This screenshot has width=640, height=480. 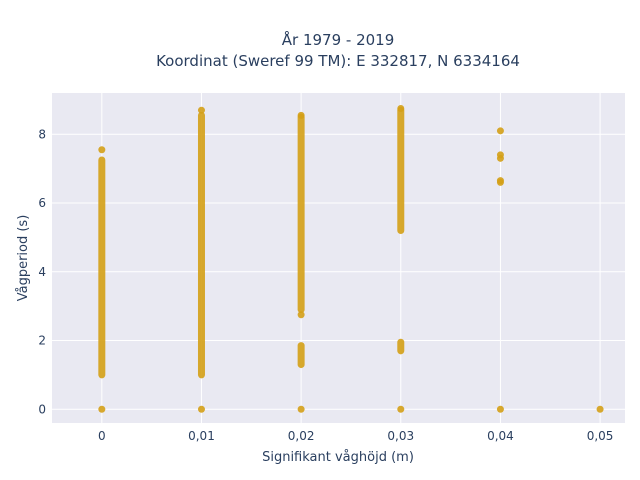 What do you see at coordinates (338, 457) in the screenshot?
I see `x-axis-title: Signifikant våghöjd (m)` at bounding box center [338, 457].